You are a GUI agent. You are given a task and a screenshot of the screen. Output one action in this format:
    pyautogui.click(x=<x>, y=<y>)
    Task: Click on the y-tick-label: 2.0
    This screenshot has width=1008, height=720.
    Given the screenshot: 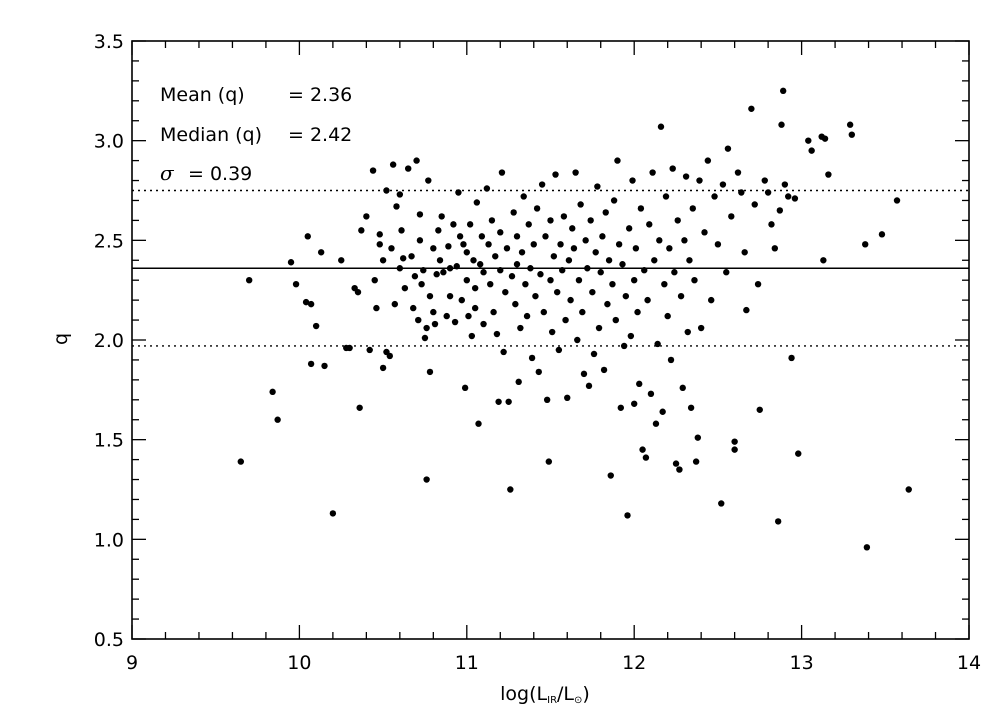 What is the action you would take?
    pyautogui.click(x=109, y=341)
    